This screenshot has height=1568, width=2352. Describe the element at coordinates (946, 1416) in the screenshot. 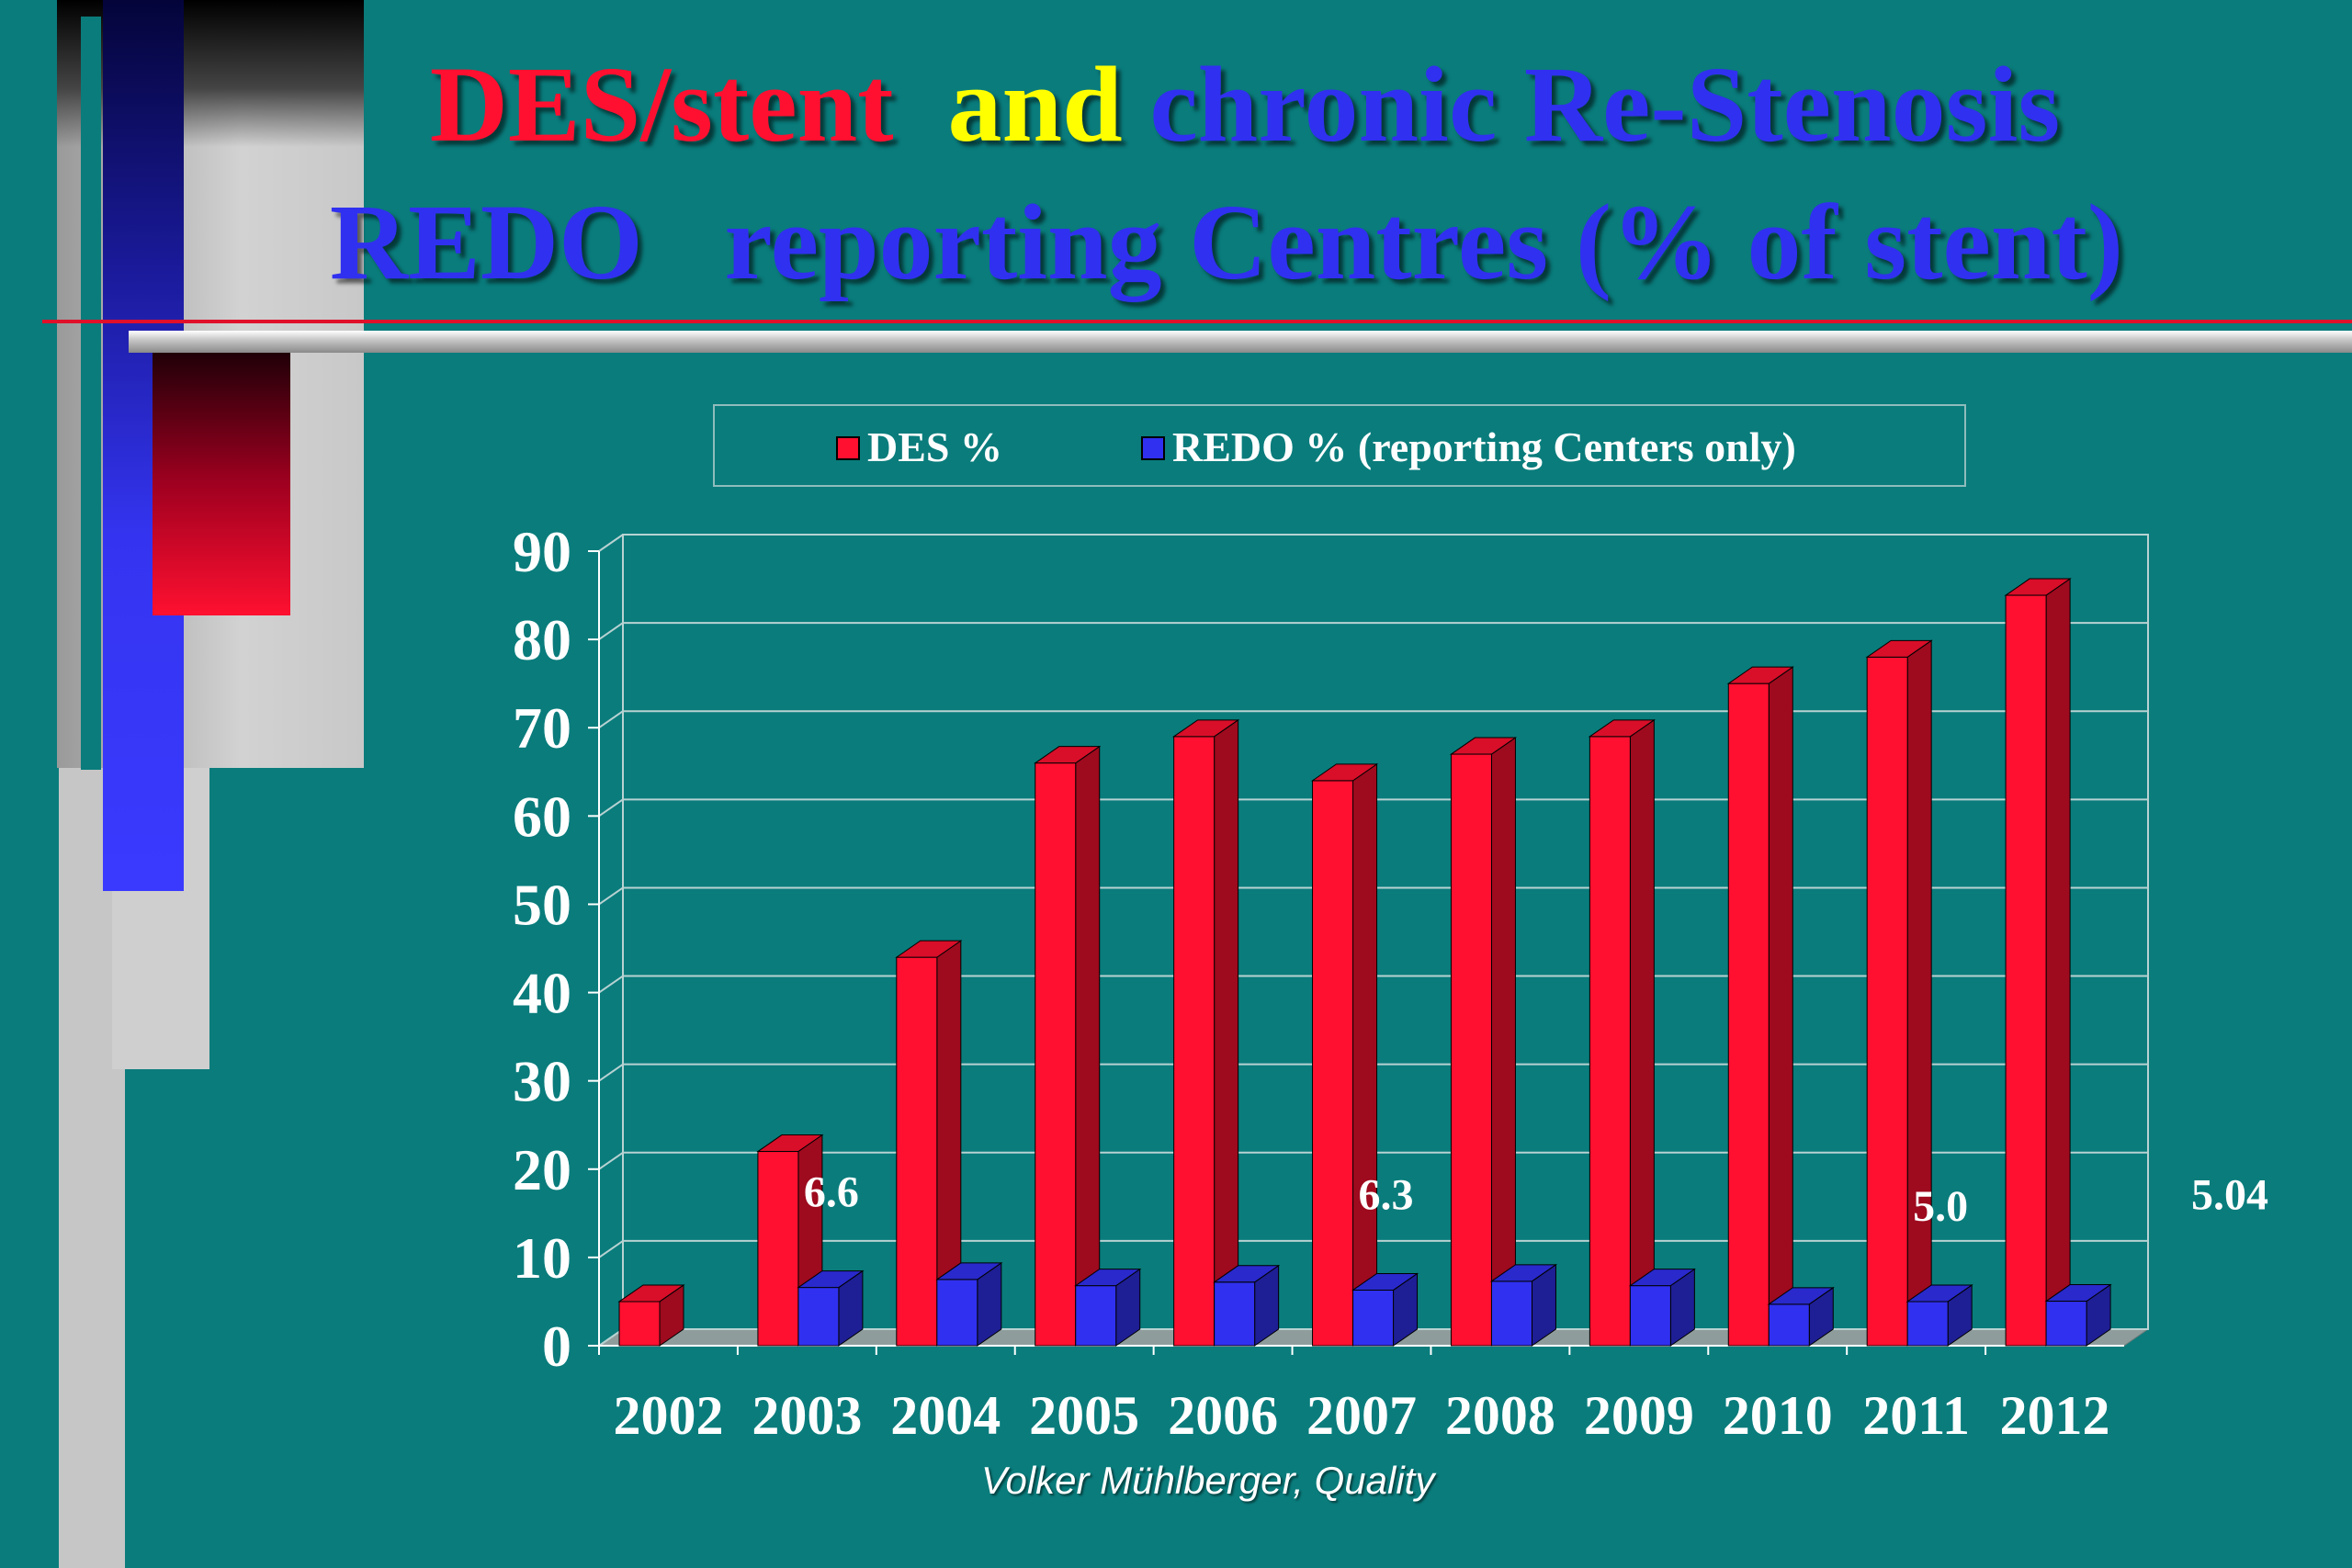

I see `x-tick-label: 2004` at that location.